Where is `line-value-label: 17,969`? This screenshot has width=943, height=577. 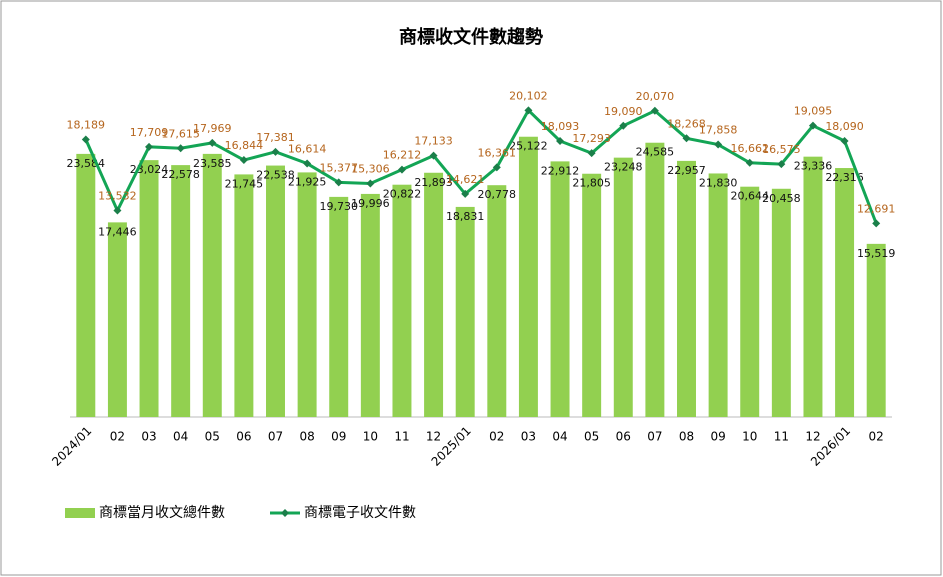 line-value-label: 17,969 is located at coordinates (212, 128).